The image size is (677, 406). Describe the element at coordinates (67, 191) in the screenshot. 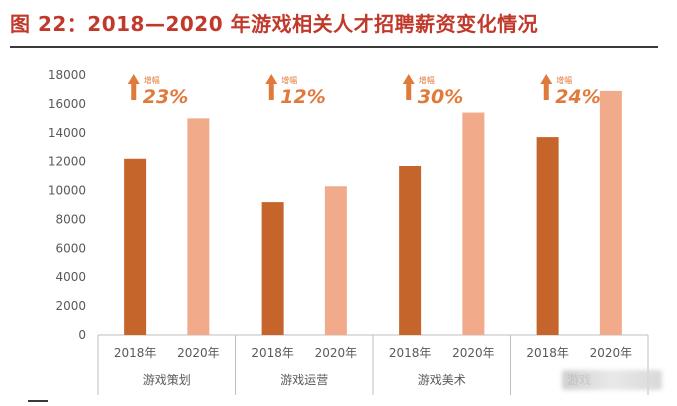

I see `y-tick-label: 10000` at that location.